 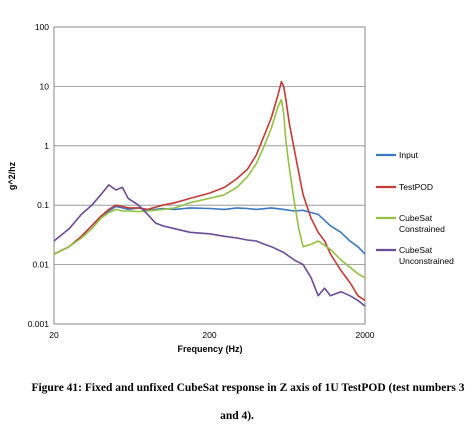 I want to click on y-tick-label: 0.1, so click(x=43, y=205).